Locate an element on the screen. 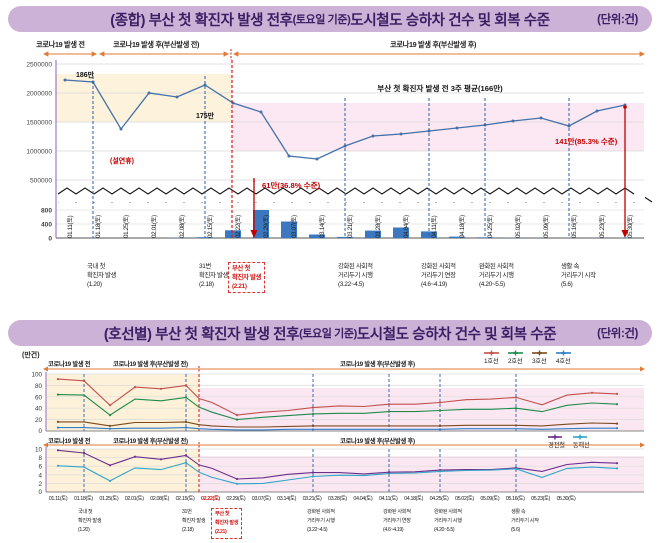 The height and width of the screenshot is (543, 660). chart1-x-label: 03.07(토) is located at coordinates (294, 226).